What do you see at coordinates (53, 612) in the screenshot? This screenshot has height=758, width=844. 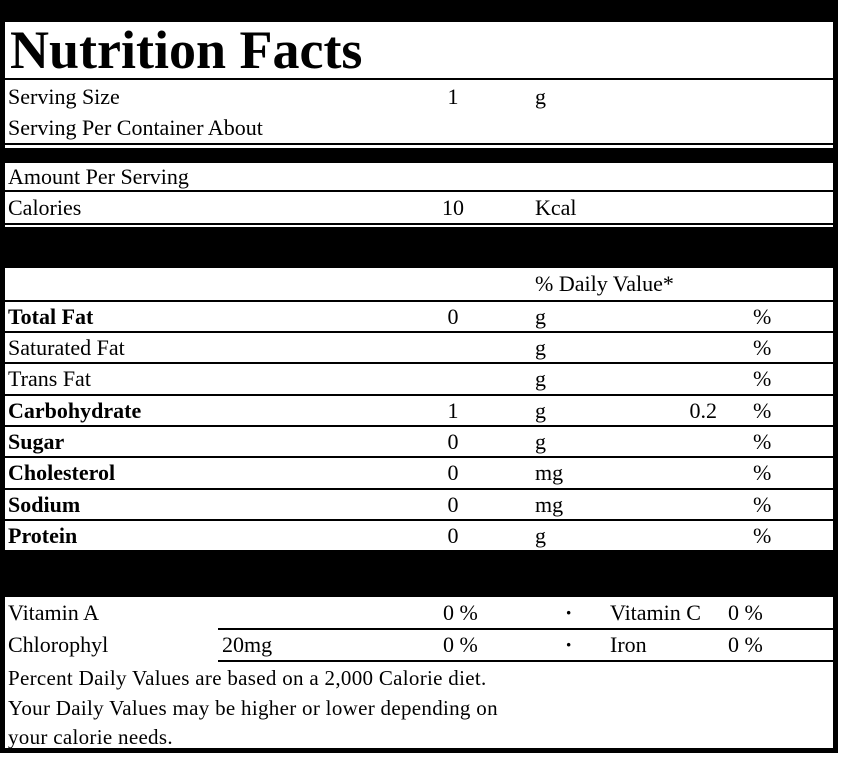 I see `micronutrient-label: Vitamin A` at bounding box center [53, 612].